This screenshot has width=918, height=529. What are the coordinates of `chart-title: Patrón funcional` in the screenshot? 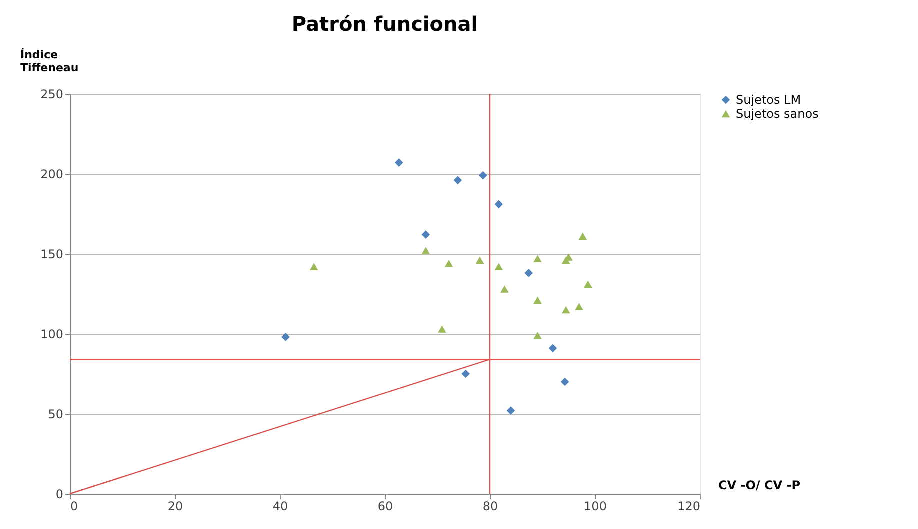 It's located at (385, 24).